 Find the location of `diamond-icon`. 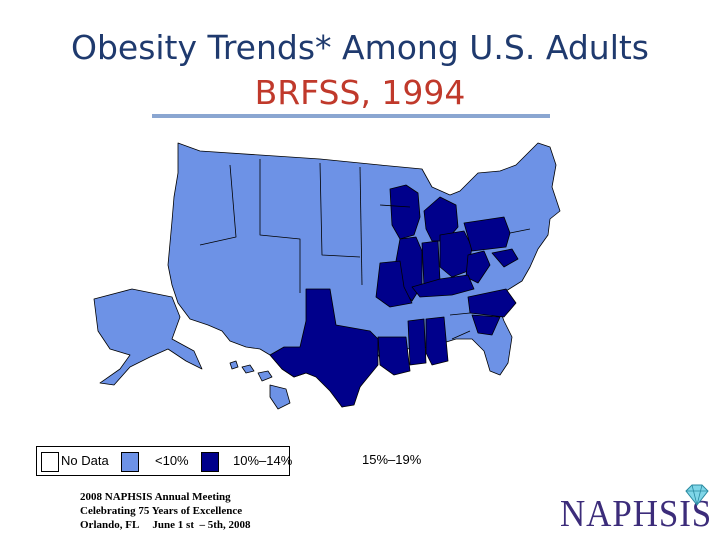

diamond-icon is located at coordinates (697, 495).